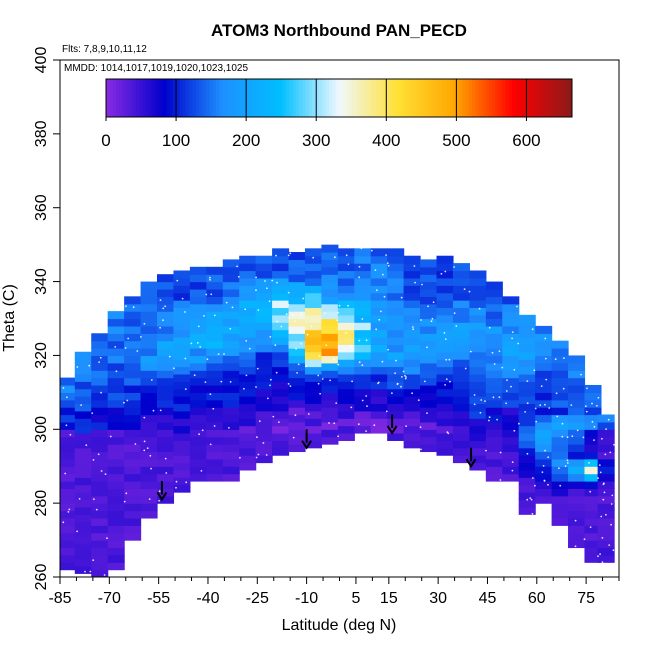 This screenshot has width=650, height=650. Describe the element at coordinates (389, 598) in the screenshot. I see `x-tick-label: 15` at that location.